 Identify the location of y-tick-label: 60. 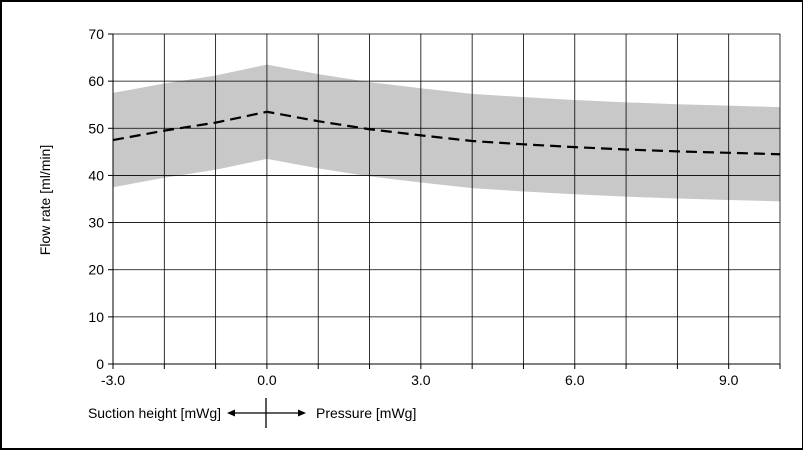
(96, 81).